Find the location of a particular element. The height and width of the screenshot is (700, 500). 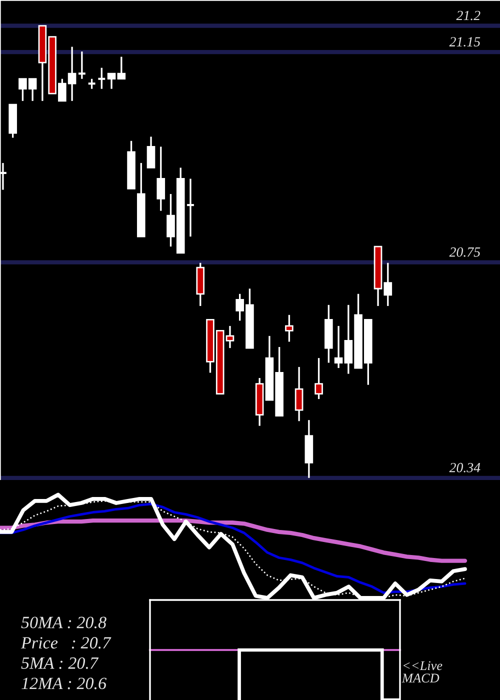

y-tick-label: 21.15 is located at coordinates (464, 42).